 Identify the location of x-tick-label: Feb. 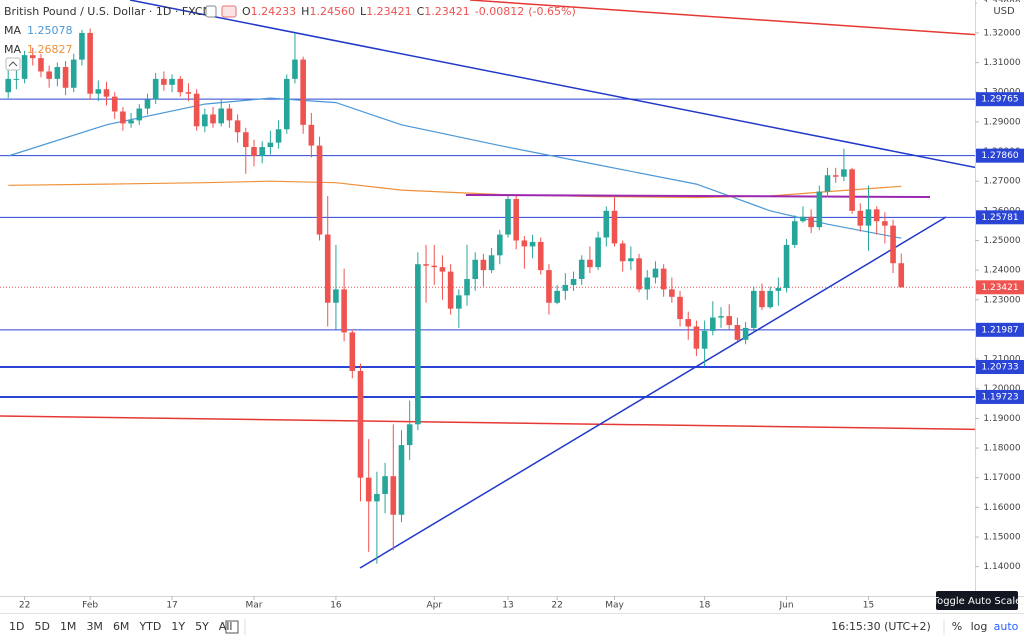
(90, 606).